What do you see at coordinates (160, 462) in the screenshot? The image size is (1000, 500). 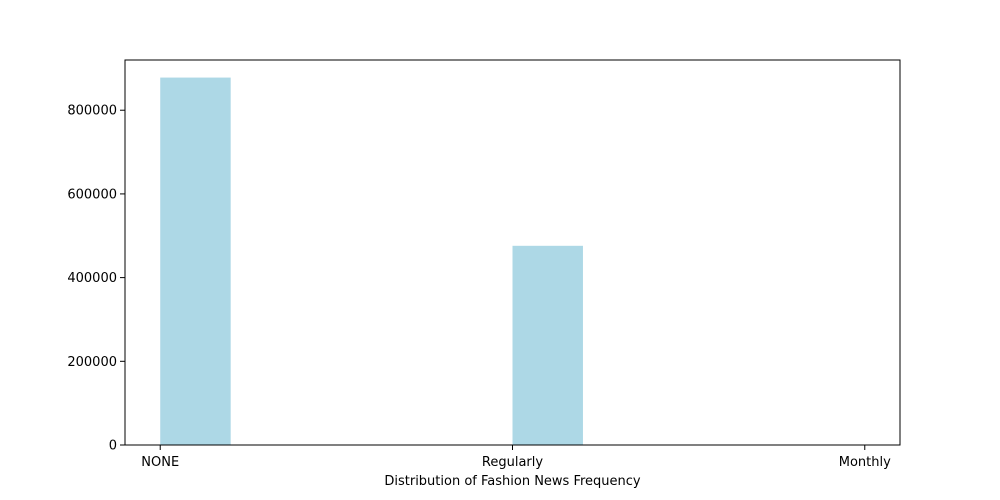 I see `x-tick-label-none: NONE` at bounding box center [160, 462].